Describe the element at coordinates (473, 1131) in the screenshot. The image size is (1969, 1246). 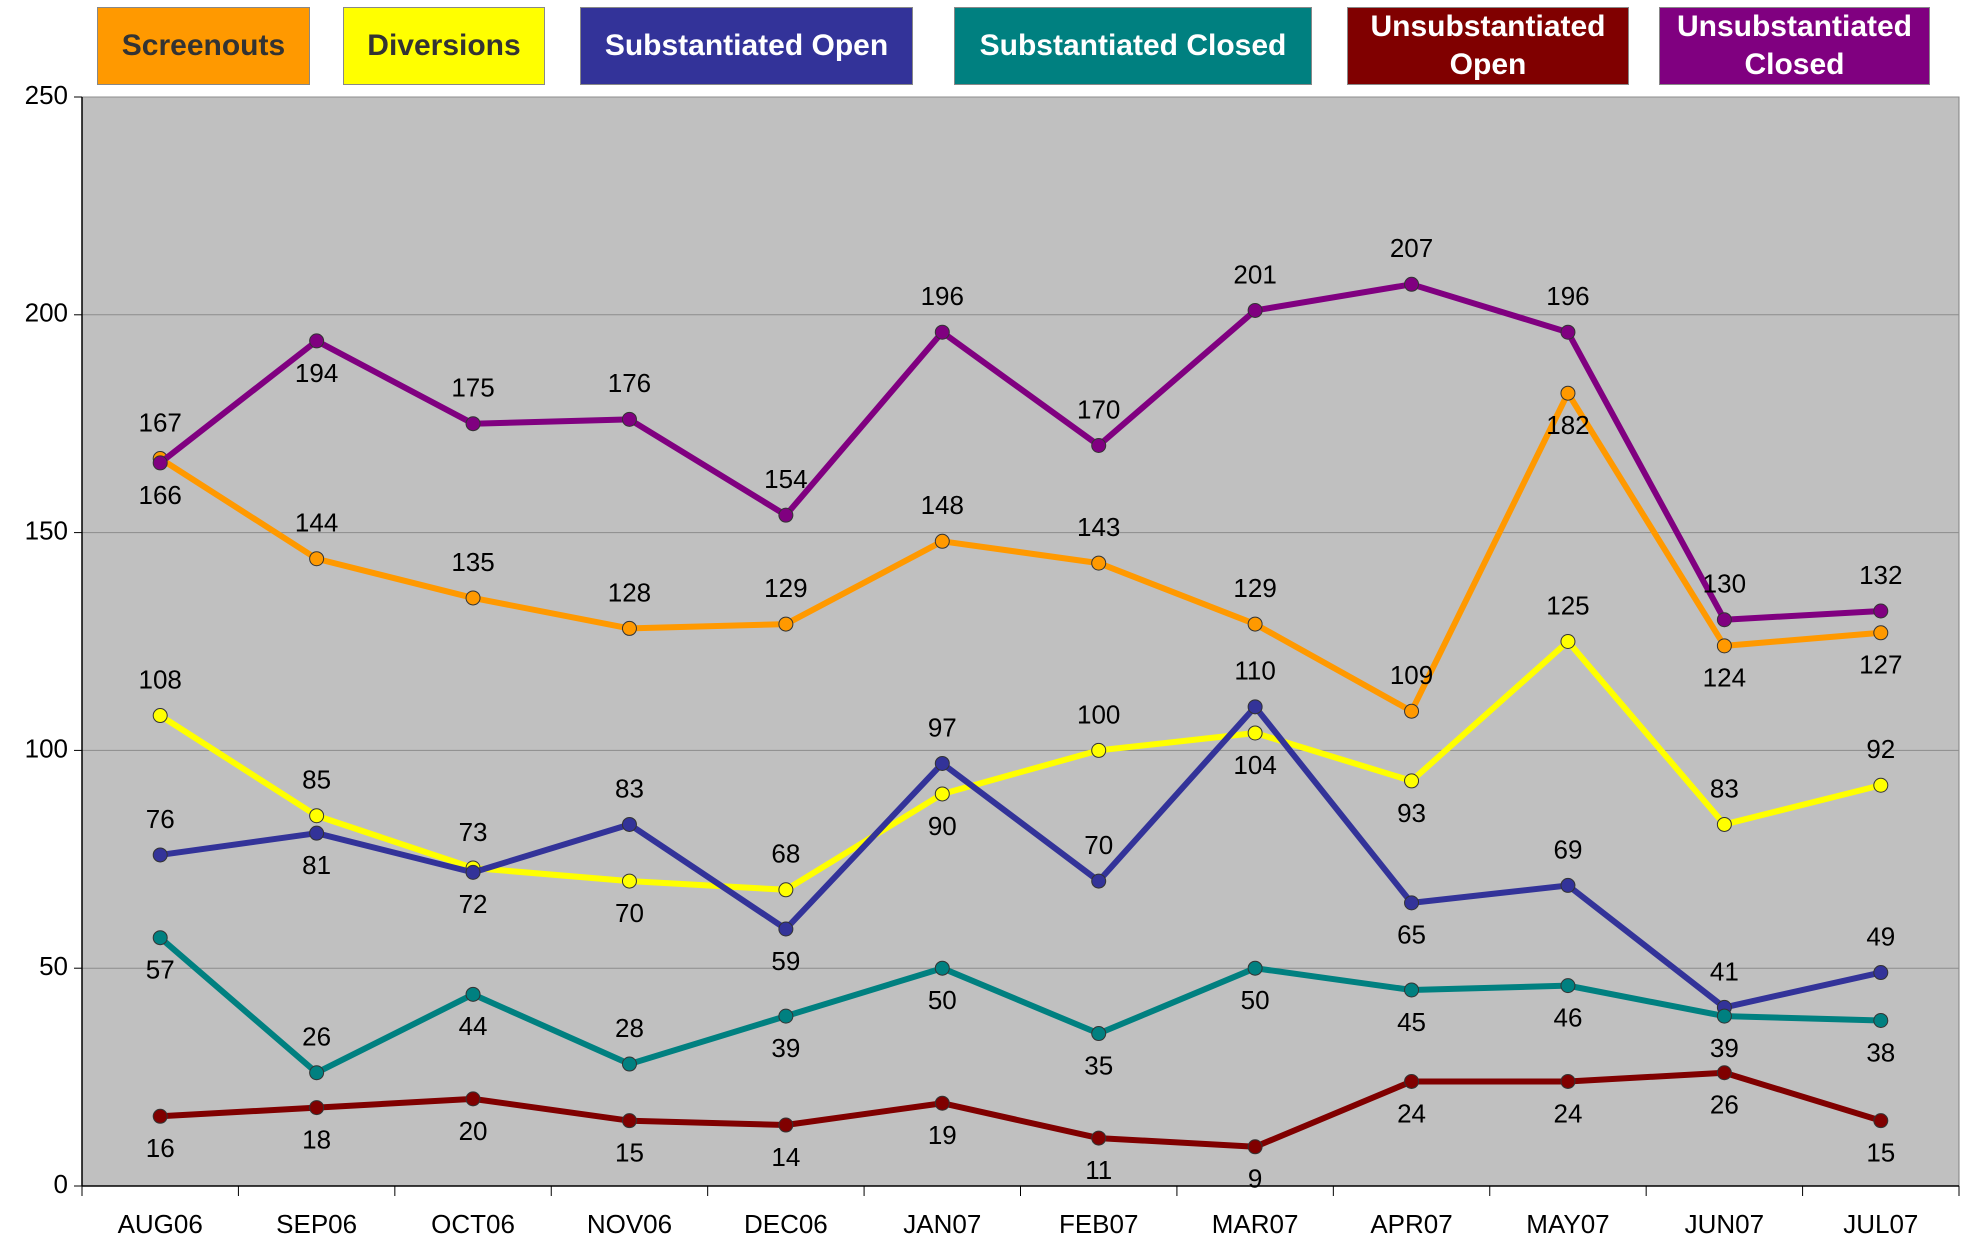
I see `data-label: 20` at that location.